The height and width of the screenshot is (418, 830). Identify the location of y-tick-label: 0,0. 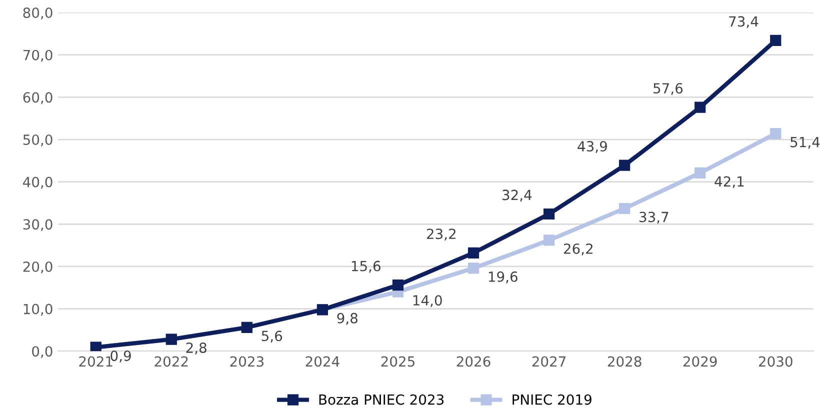
(42, 352).